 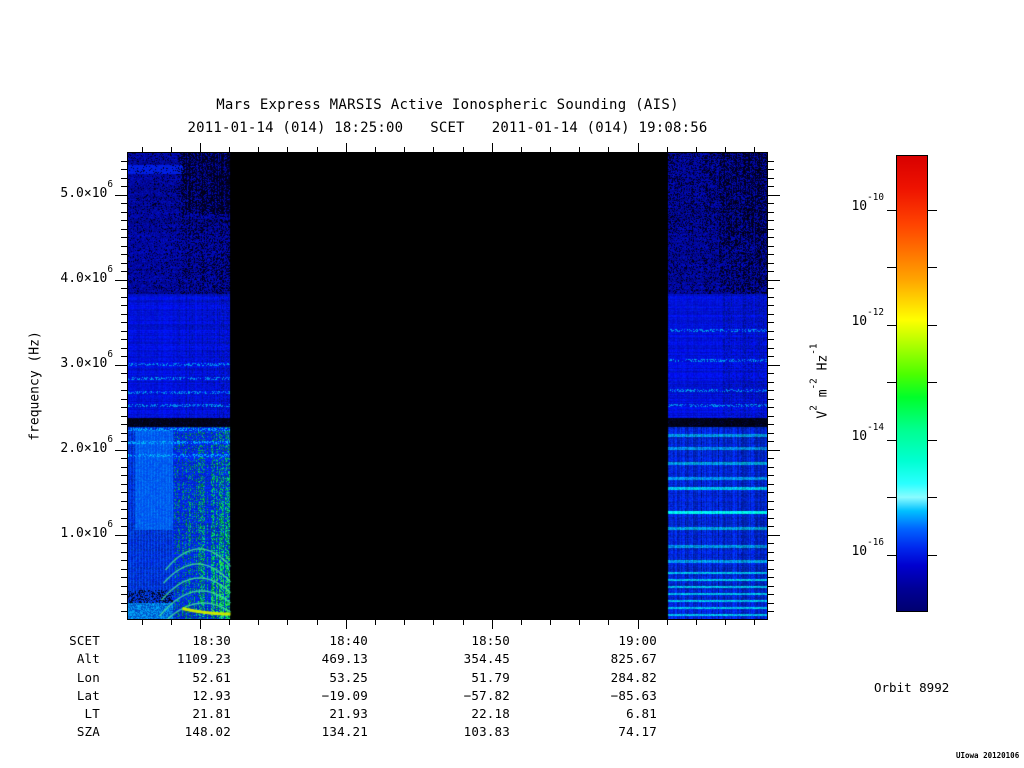 I want to click on colorbar-tick-label: 10-14, so click(x=867, y=433).